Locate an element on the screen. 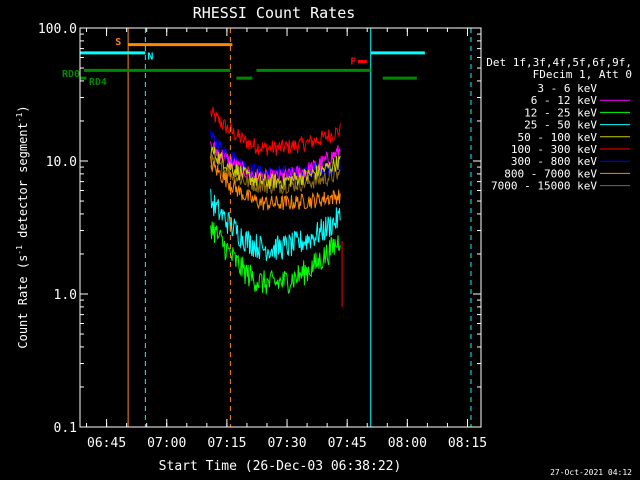  y-axis-label: Count Rate (s-1 detector segment-1) is located at coordinates (22, 226).